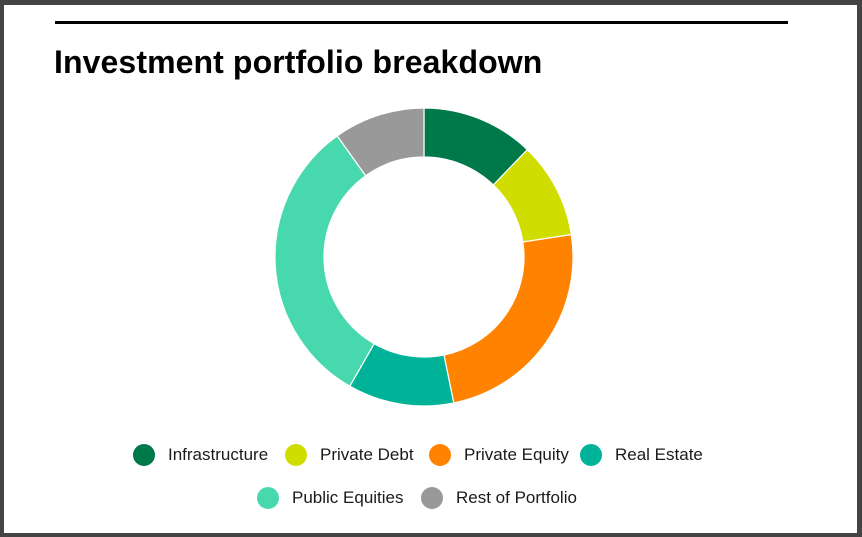  I want to click on donut-segment-public-equities, so click(324, 261).